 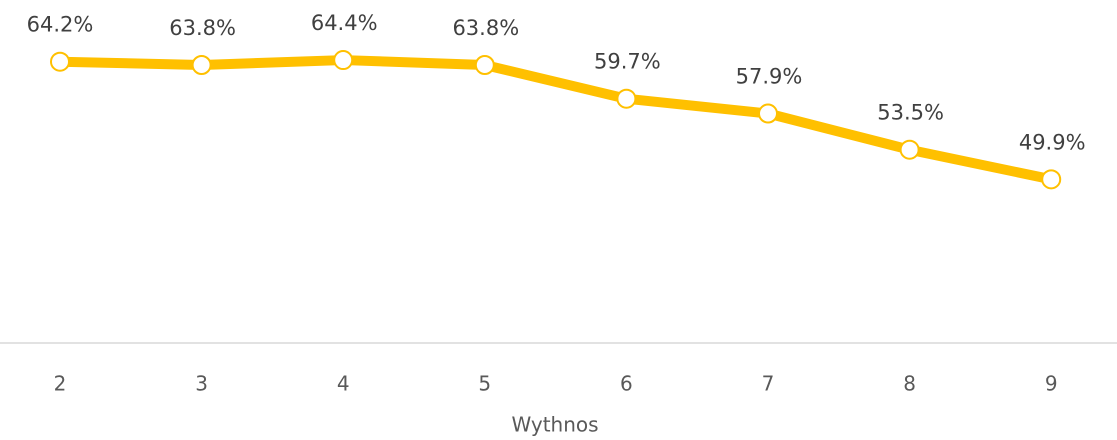 I want to click on data-label: 64.2%, so click(x=60, y=25).